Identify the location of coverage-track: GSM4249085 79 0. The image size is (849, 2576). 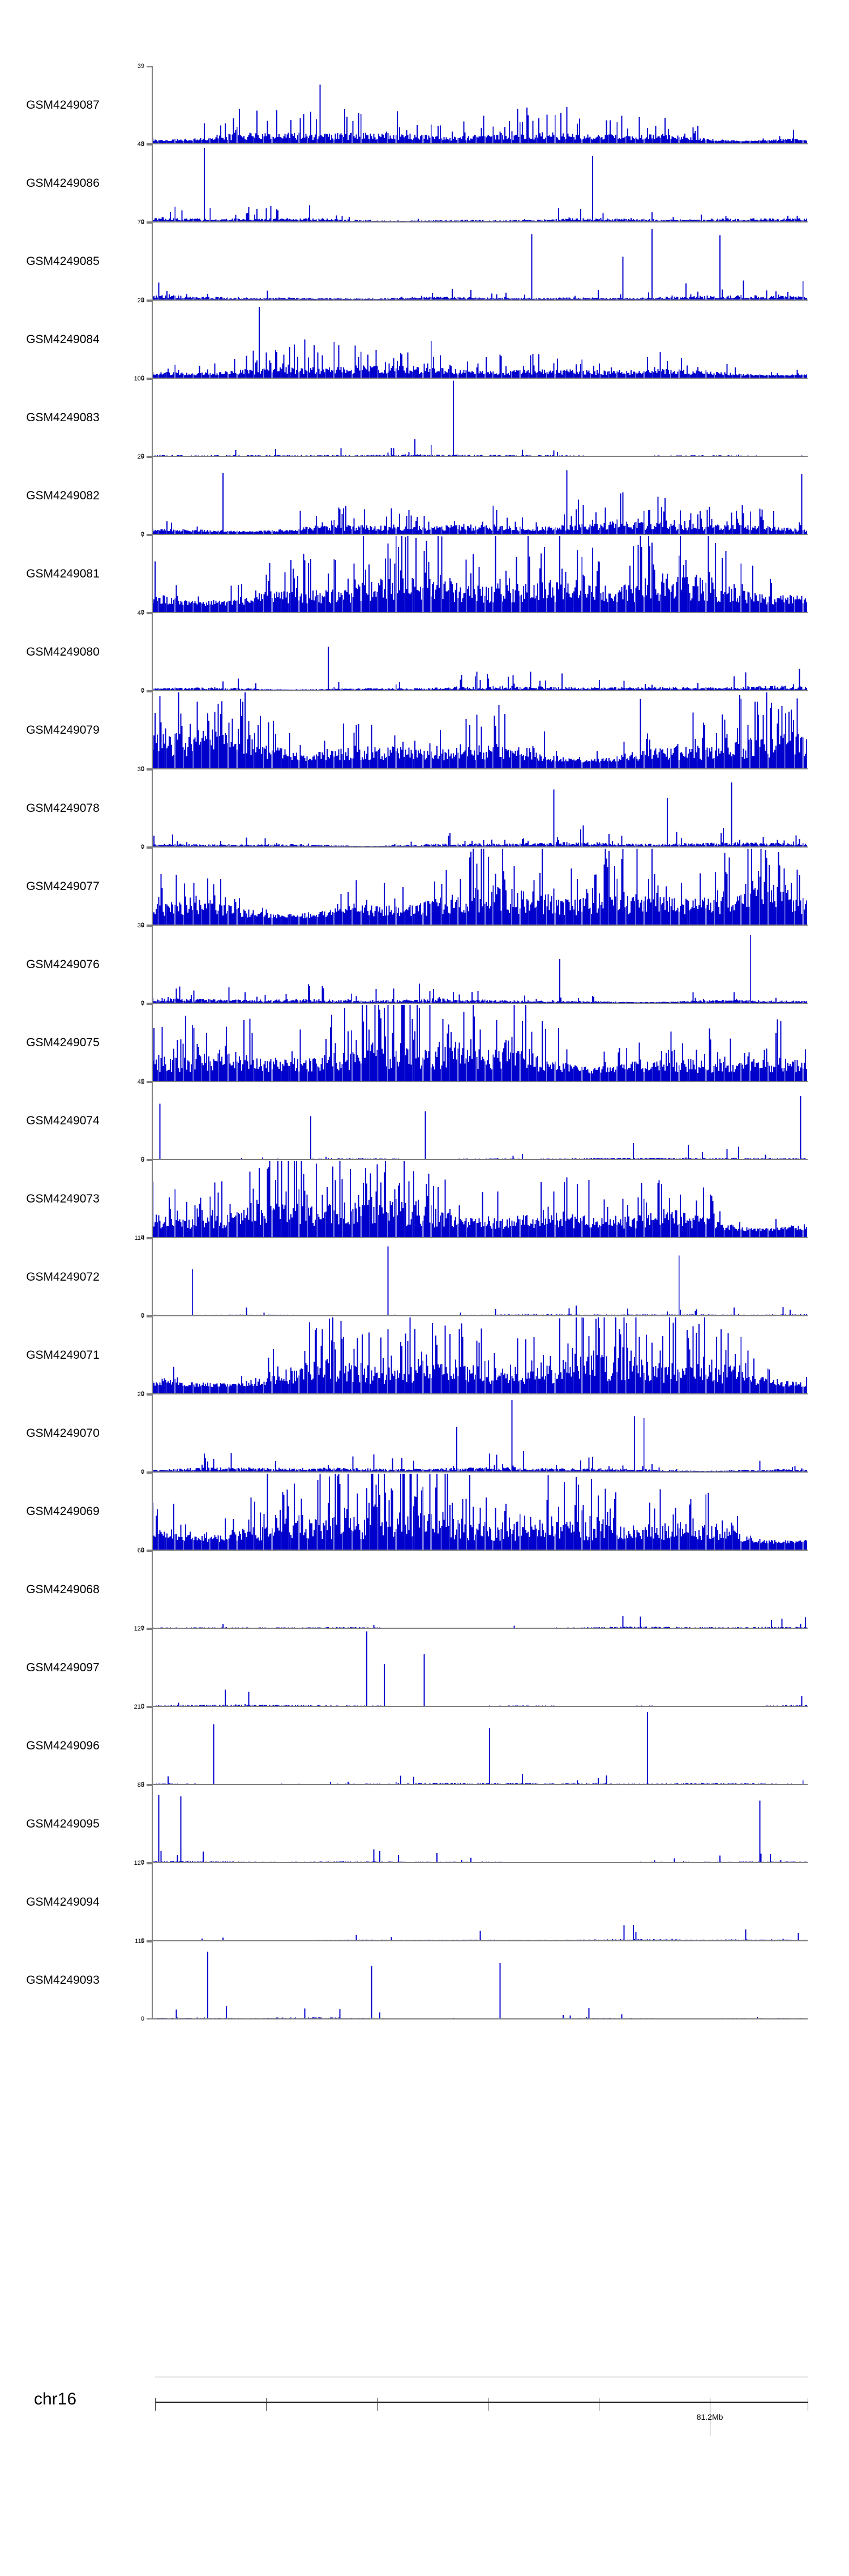
(424, 261).